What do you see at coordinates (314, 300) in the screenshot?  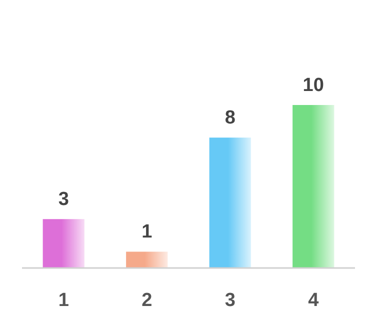 I see `x-tick-label: 4` at bounding box center [314, 300].